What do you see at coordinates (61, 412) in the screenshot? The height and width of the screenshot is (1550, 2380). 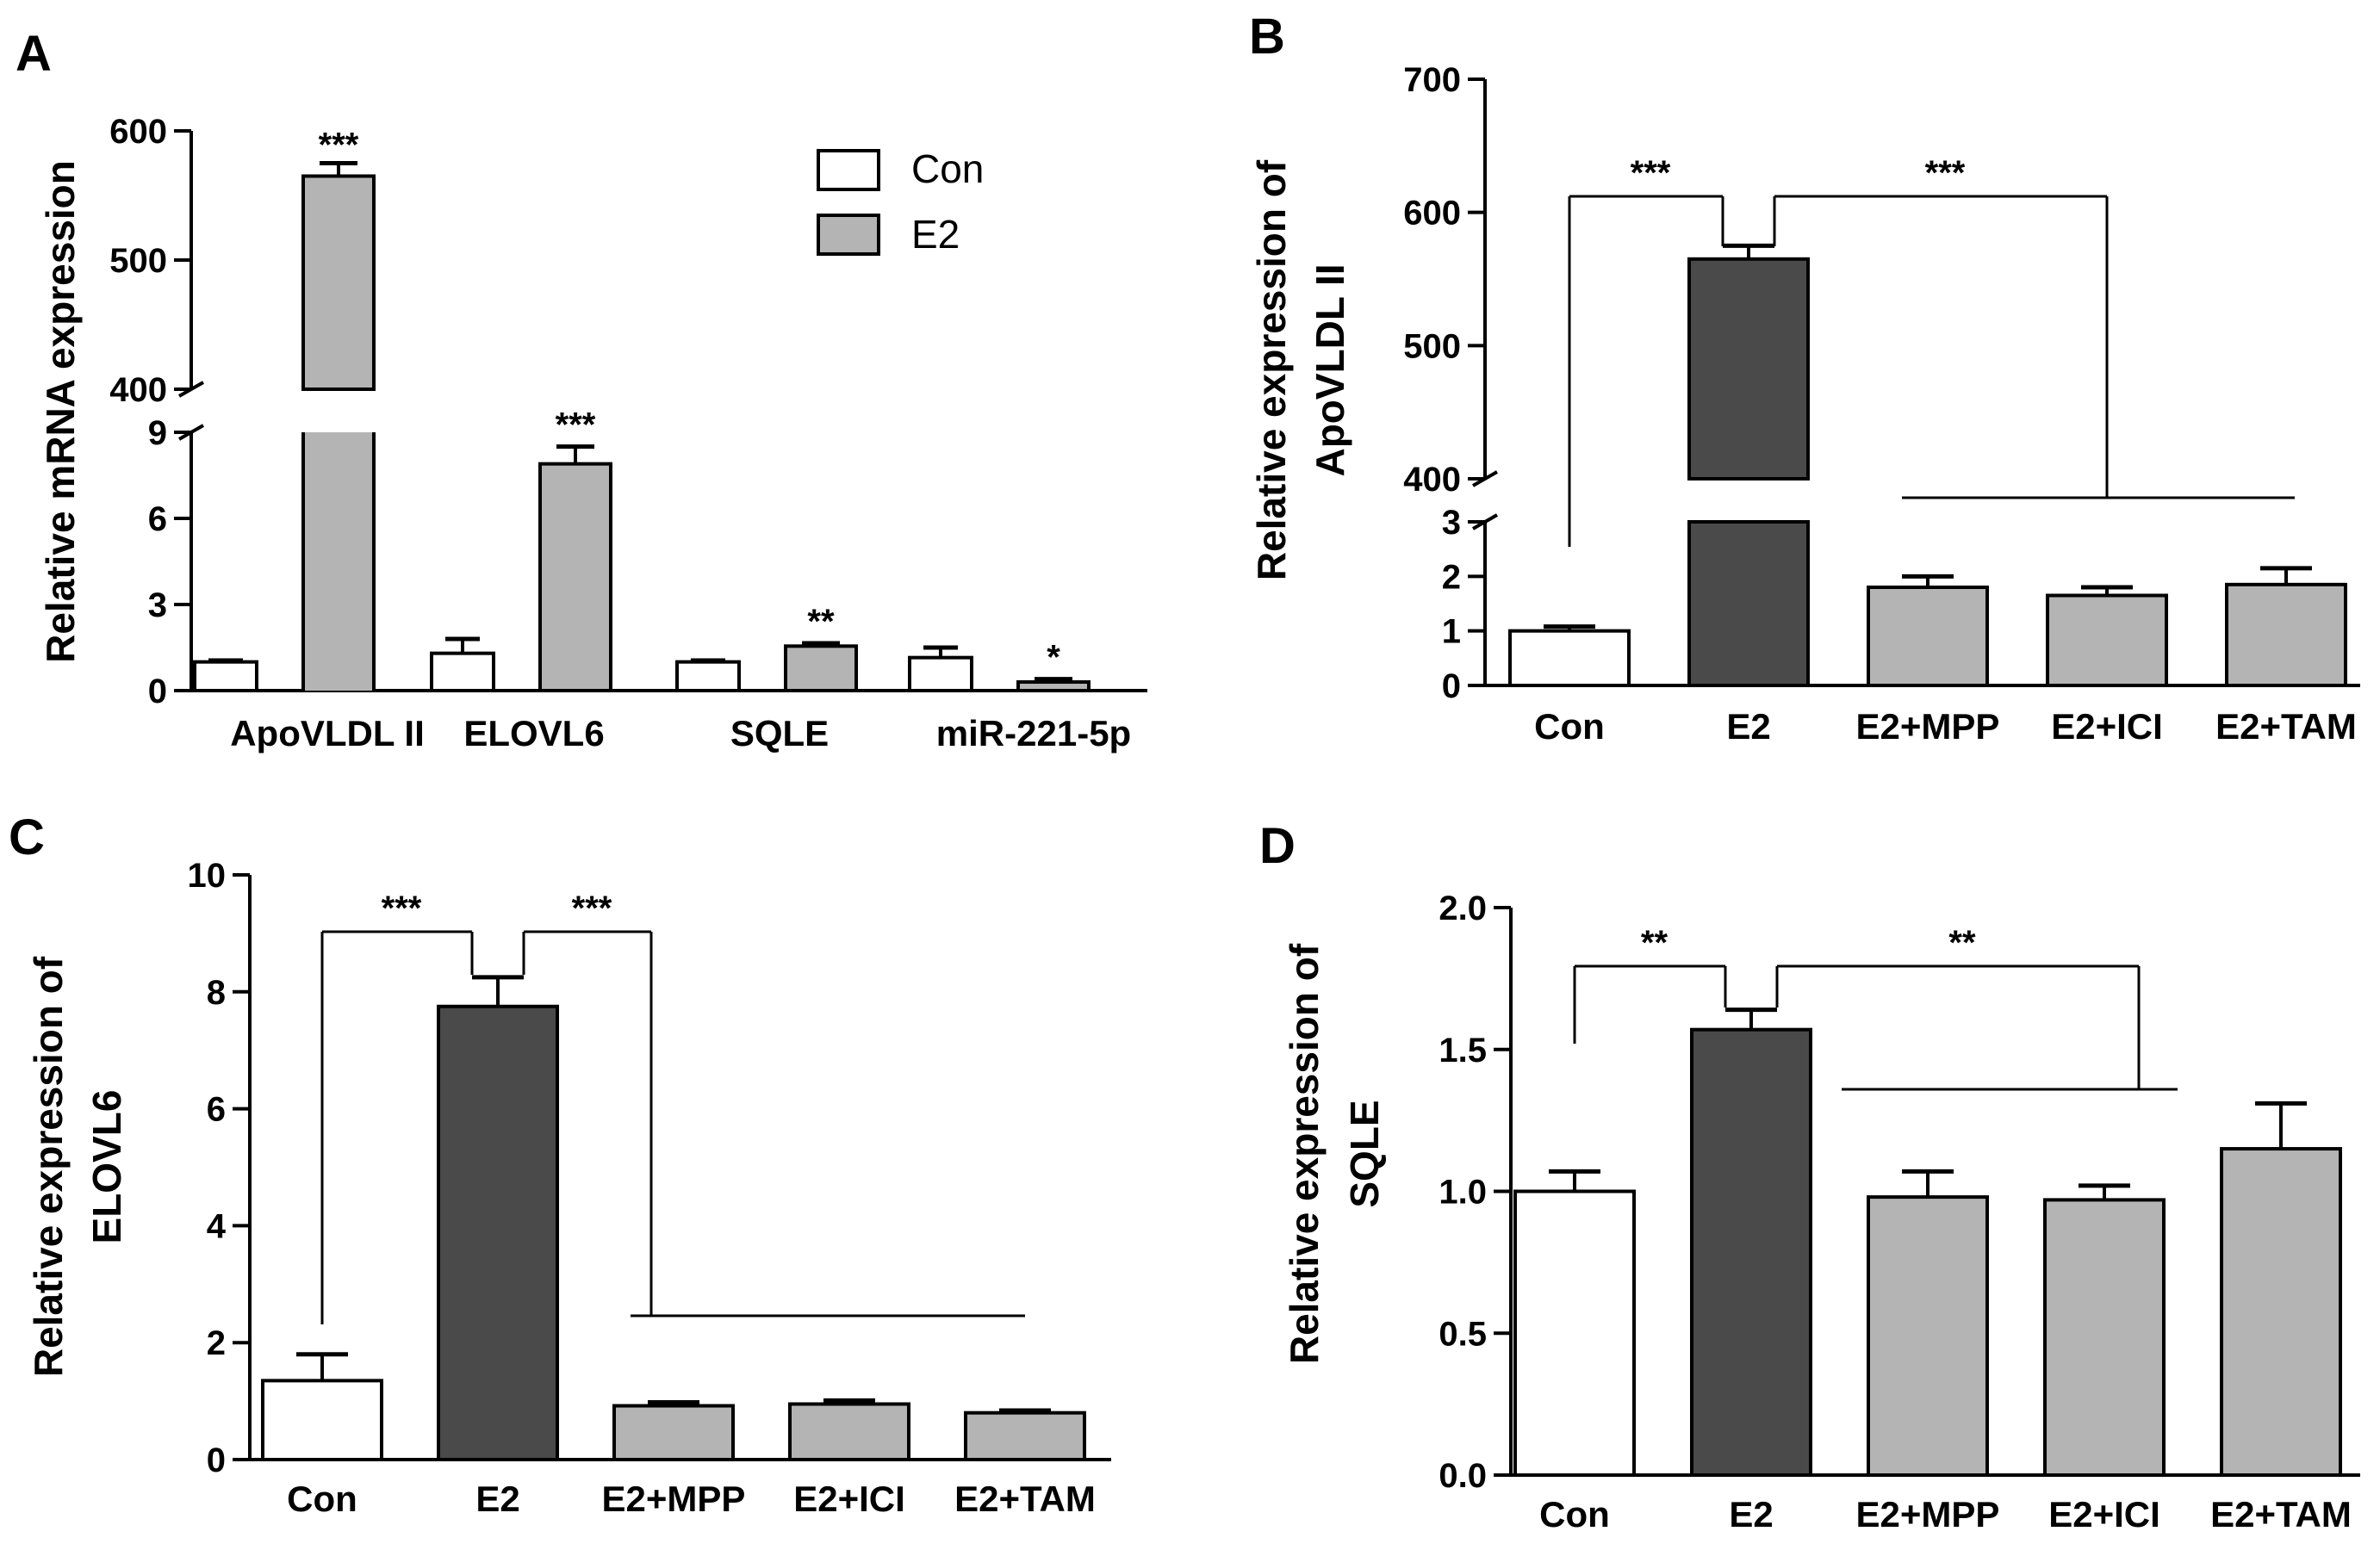 I see `y-axis-label: Relative mRNA expression` at bounding box center [61, 412].